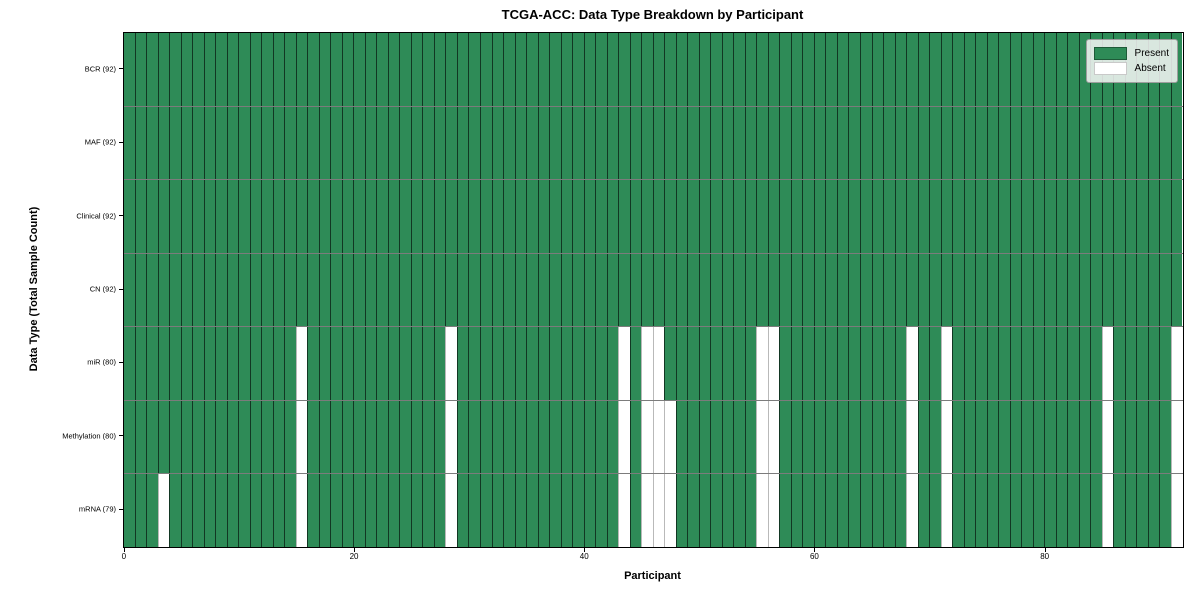 The image size is (1200, 600). I want to click on x-tick-mark, so click(585, 549).